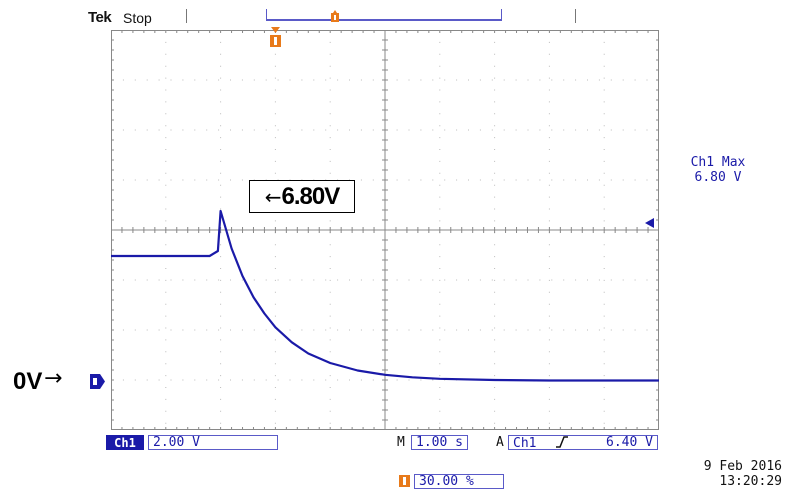 This screenshot has height=491, width=786. I want to click on vertical-scale: 2.00 V, so click(213, 442).